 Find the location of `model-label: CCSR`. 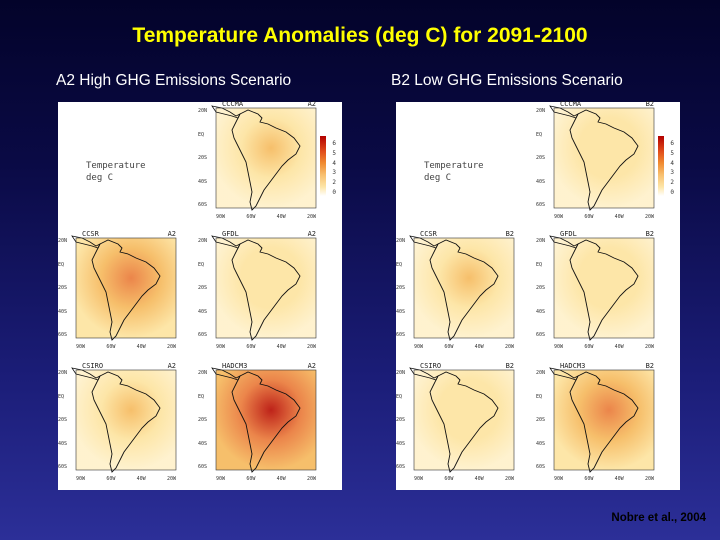

model-label: CCSR is located at coordinates (428, 234).